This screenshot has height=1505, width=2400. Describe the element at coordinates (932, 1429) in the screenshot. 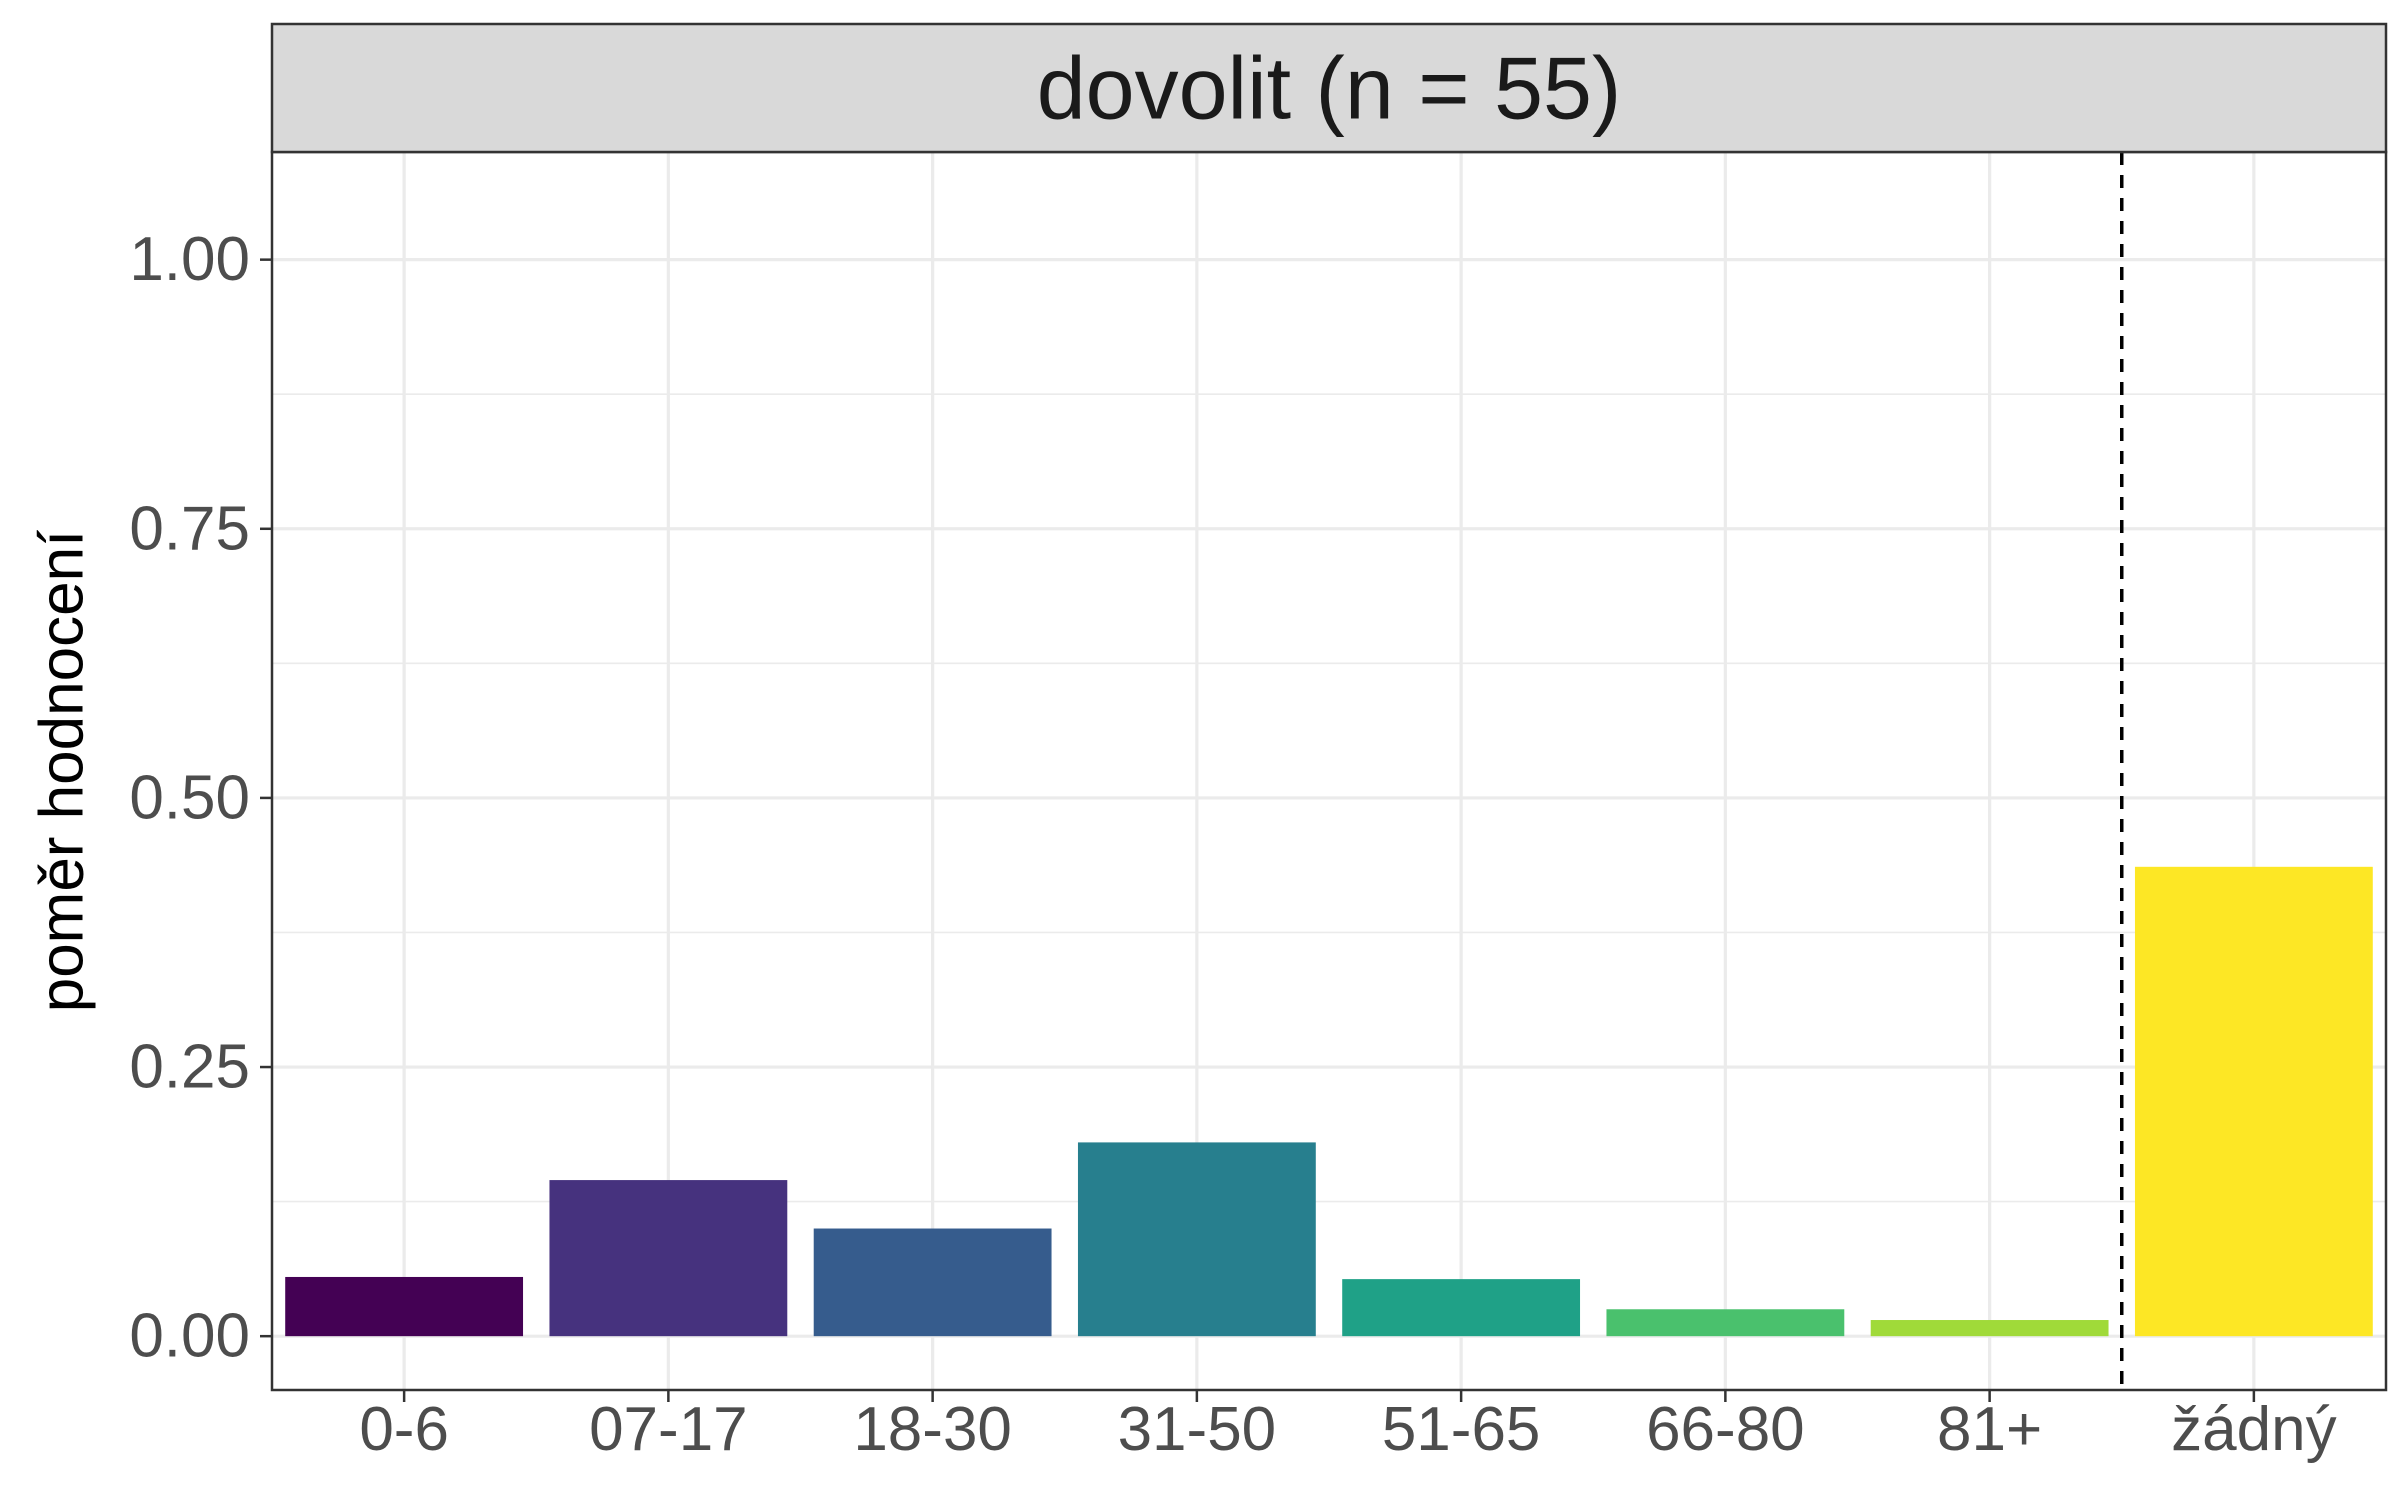

I see `x-tick-label: 18-30` at that location.